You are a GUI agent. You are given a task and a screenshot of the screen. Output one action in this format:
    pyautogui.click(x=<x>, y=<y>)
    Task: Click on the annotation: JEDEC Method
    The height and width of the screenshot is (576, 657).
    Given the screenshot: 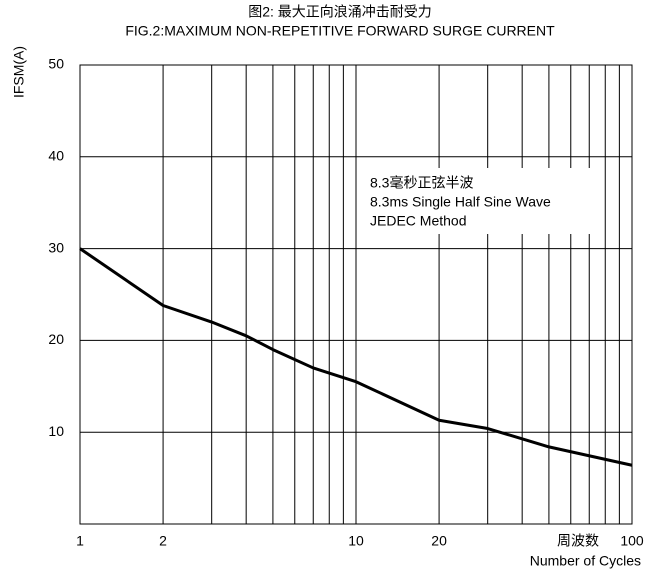 What is the action you would take?
    pyautogui.click(x=418, y=221)
    